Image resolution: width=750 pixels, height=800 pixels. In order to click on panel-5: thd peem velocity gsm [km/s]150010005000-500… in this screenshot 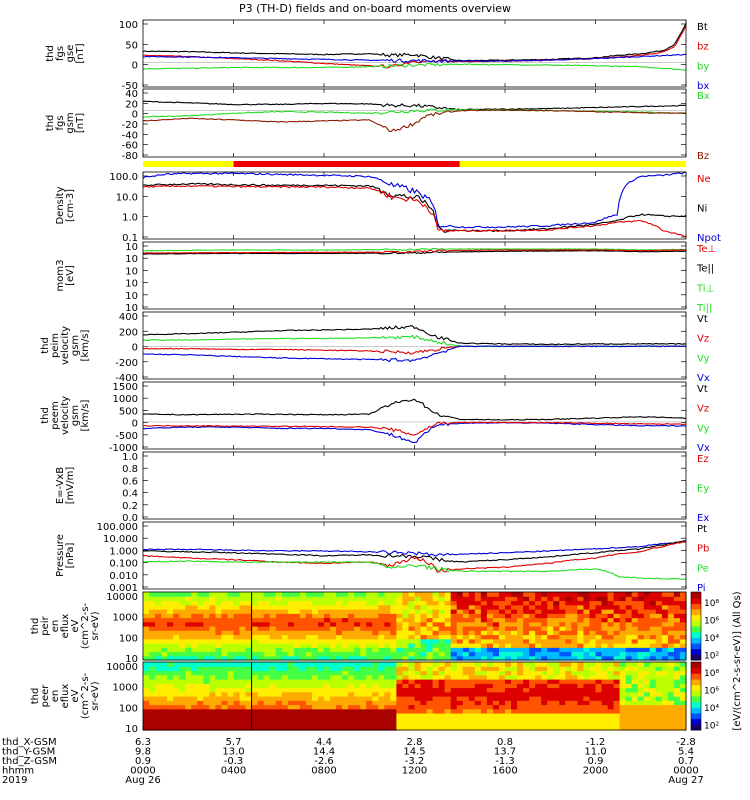, I will do `click(375, 417)`.